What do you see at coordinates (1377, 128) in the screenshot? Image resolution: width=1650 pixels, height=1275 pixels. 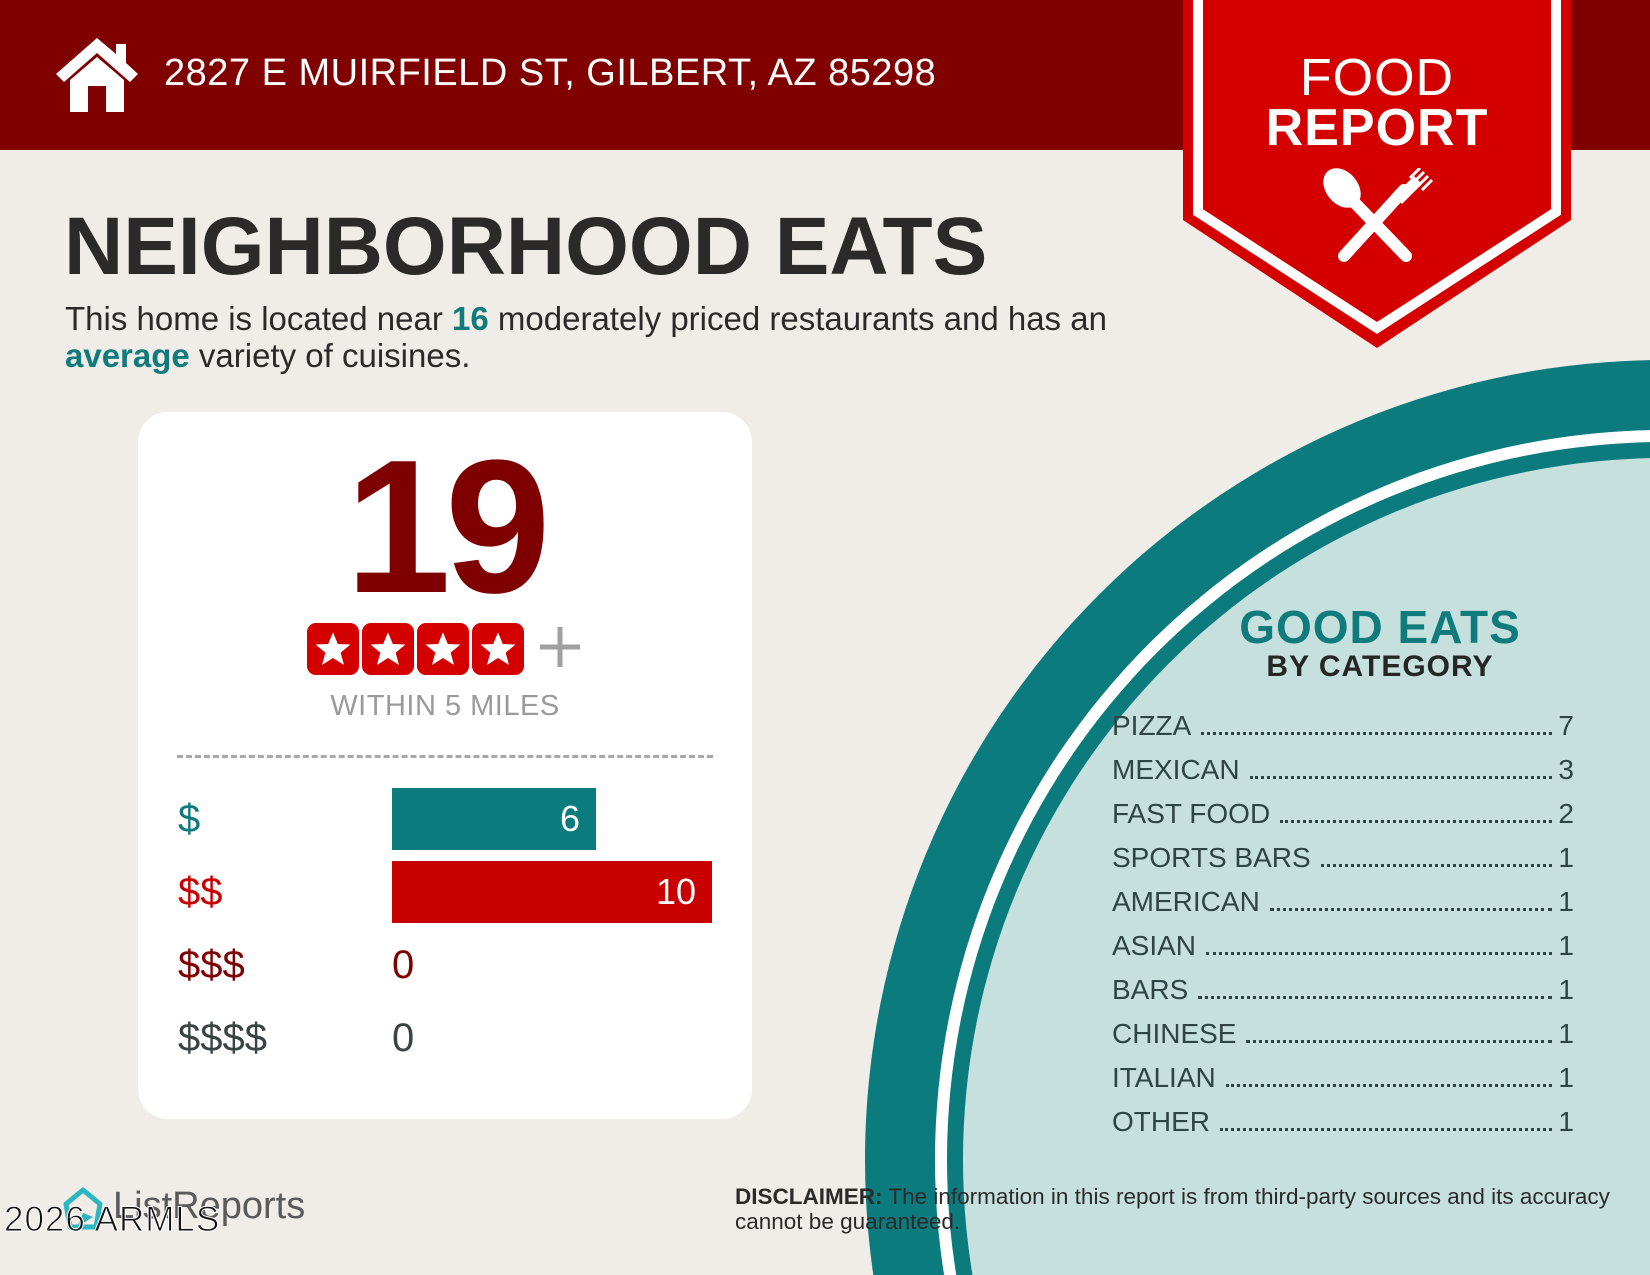 I see `ribbon-title-report: REPORT` at bounding box center [1377, 128].